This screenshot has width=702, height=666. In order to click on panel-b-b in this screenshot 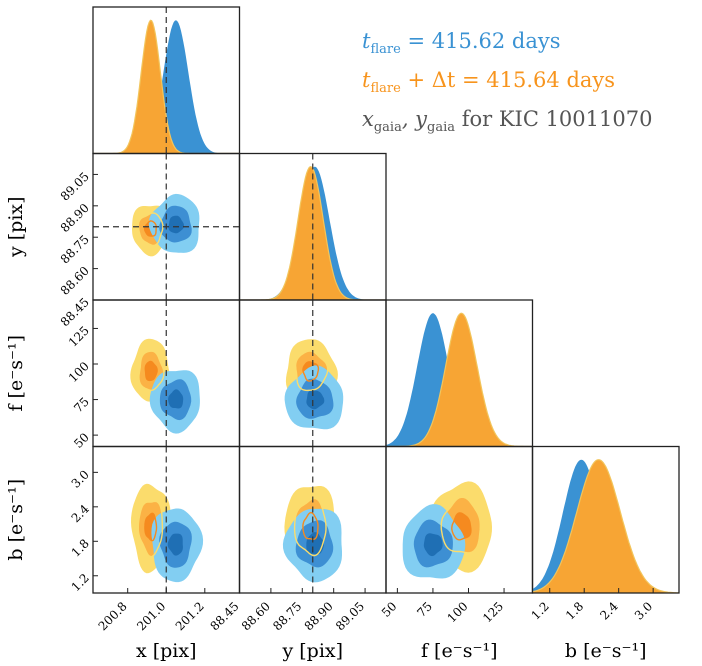, I will do `click(605, 526)`.